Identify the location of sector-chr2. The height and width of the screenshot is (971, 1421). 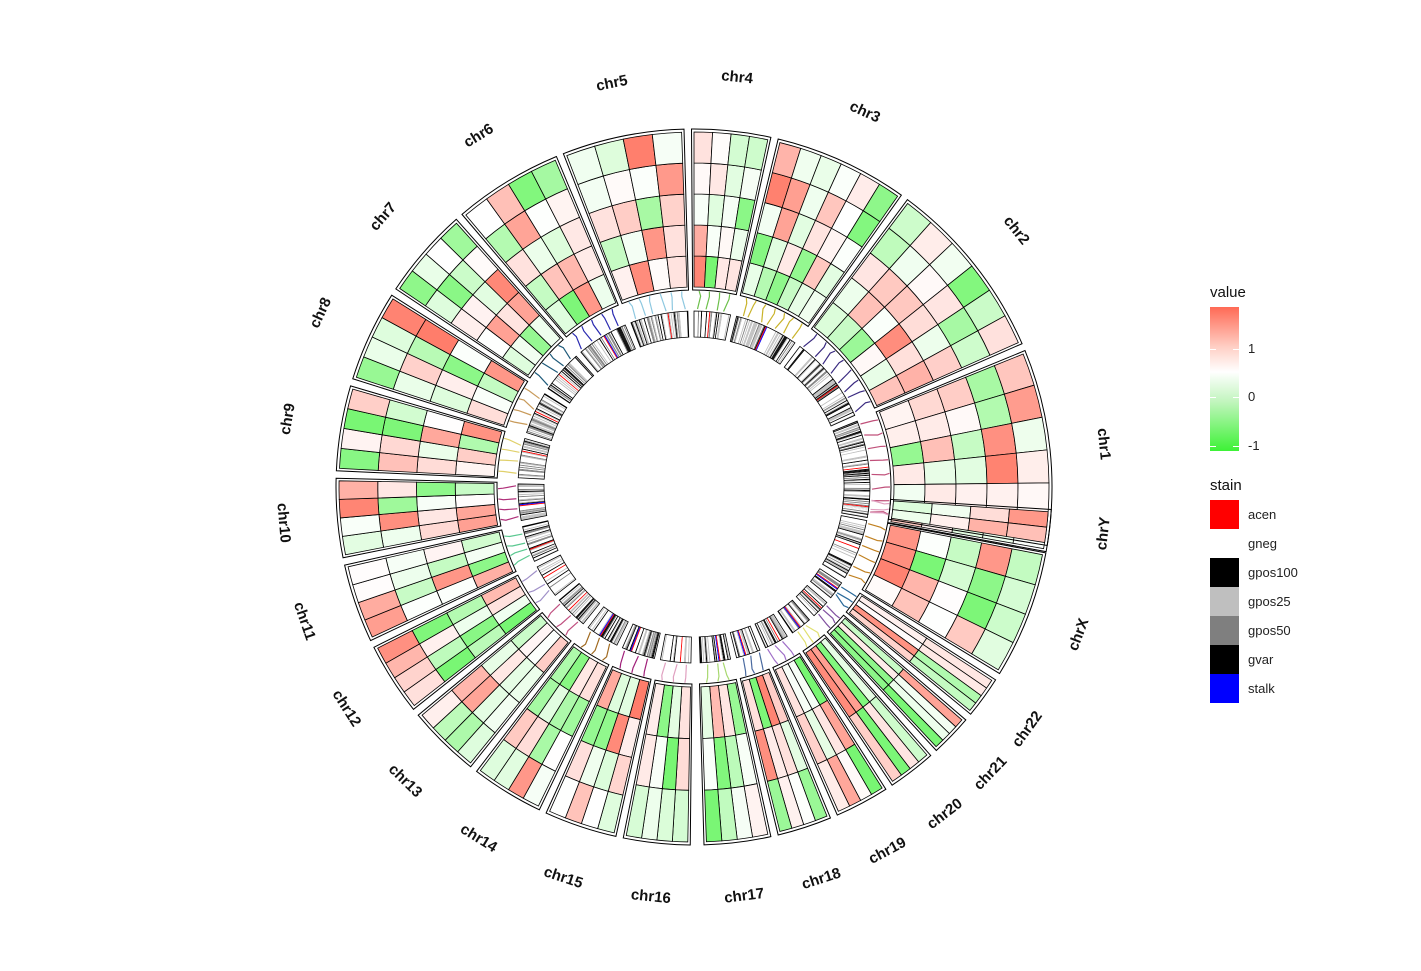
(903, 312).